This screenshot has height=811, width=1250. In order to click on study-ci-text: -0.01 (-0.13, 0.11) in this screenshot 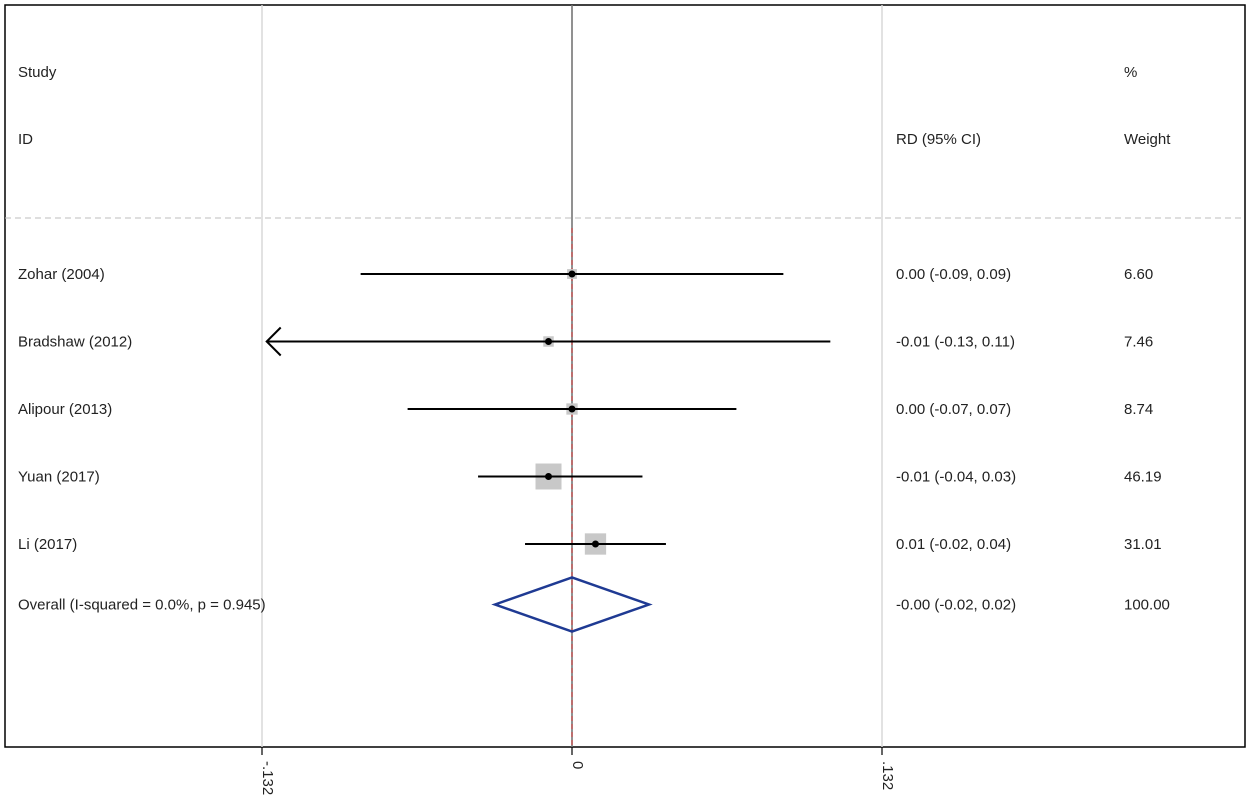, I will do `click(955, 342)`.